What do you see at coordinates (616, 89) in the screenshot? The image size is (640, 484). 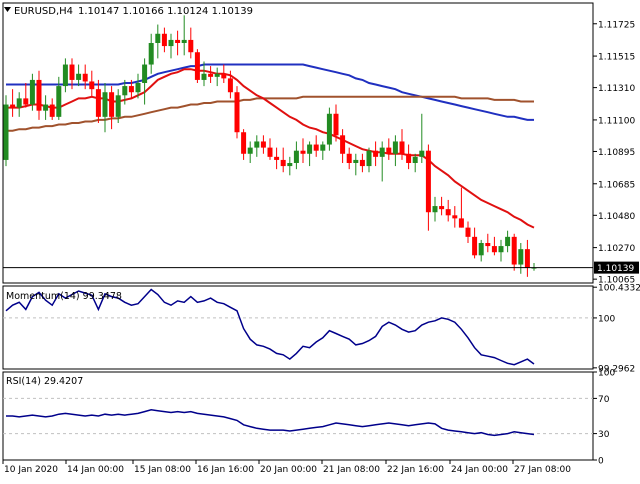 I see `price-tick-label: 1.11310` at bounding box center [616, 89].